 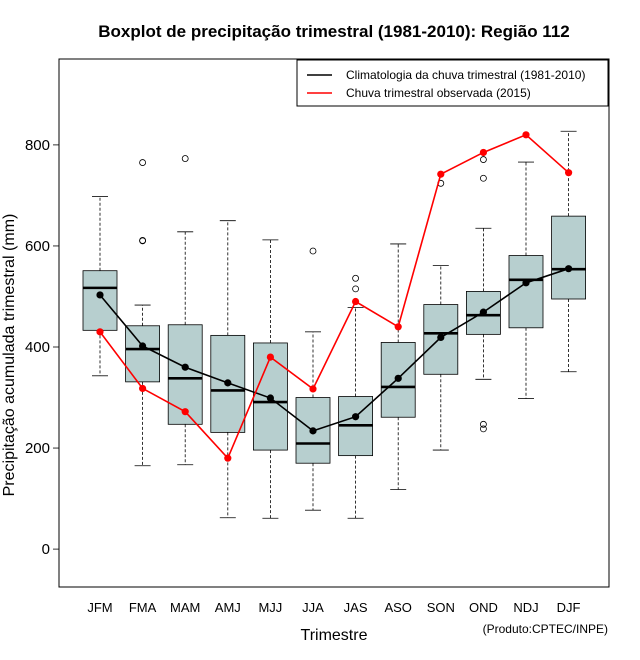 What do you see at coordinates (545, 629) in the screenshot?
I see `product-credit: (Produto:CPTEC/INPE)` at bounding box center [545, 629].